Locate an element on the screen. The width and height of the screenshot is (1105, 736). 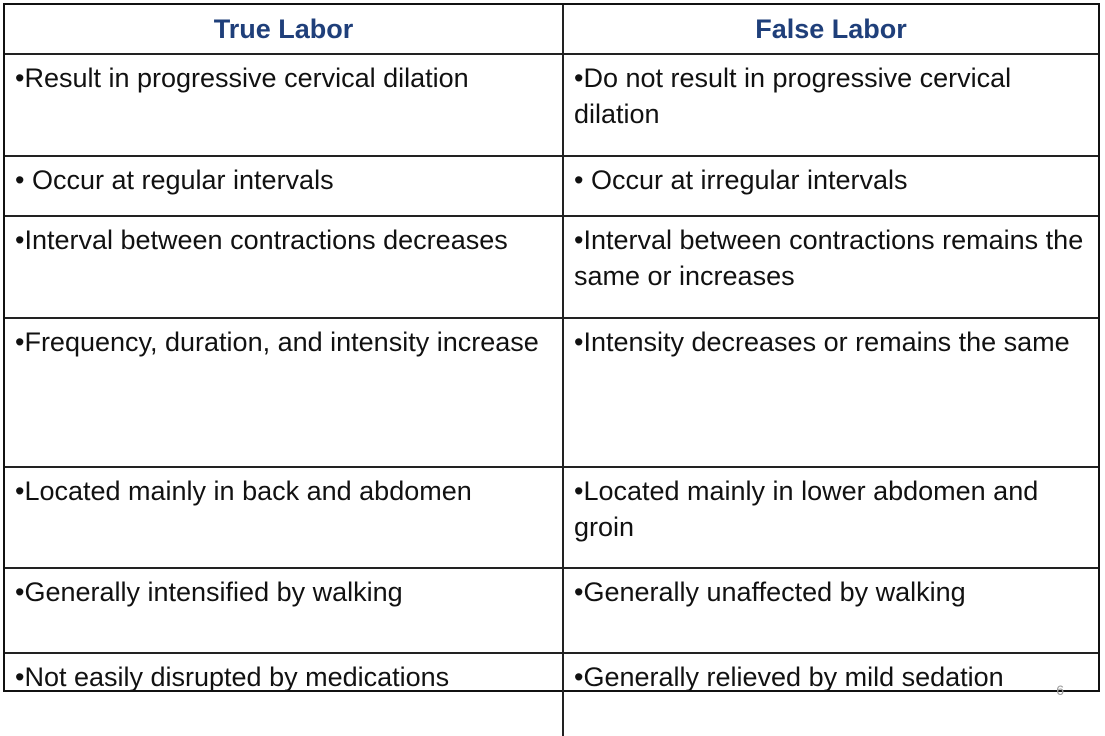
true-labor-cell: •Located mainly in back and abdomen is located at coordinates (284, 517).